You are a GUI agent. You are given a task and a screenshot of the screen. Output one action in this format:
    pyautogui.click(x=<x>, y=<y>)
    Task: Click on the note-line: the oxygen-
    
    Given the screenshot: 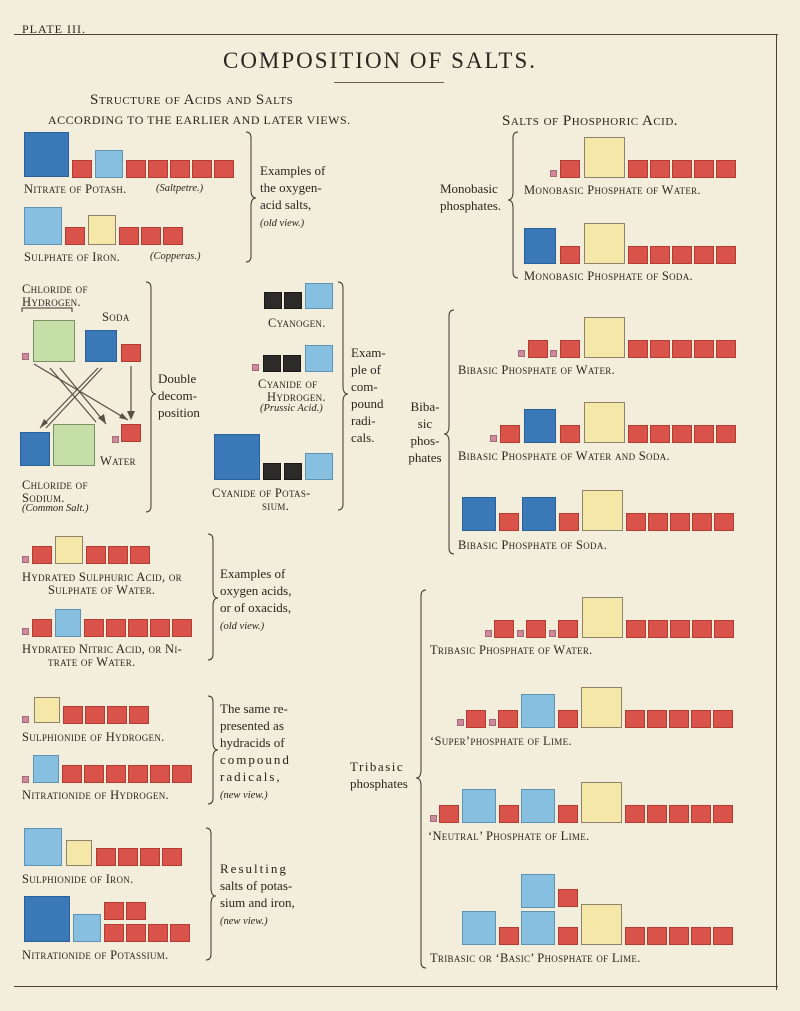 What is the action you would take?
    pyautogui.click(x=291, y=187)
    